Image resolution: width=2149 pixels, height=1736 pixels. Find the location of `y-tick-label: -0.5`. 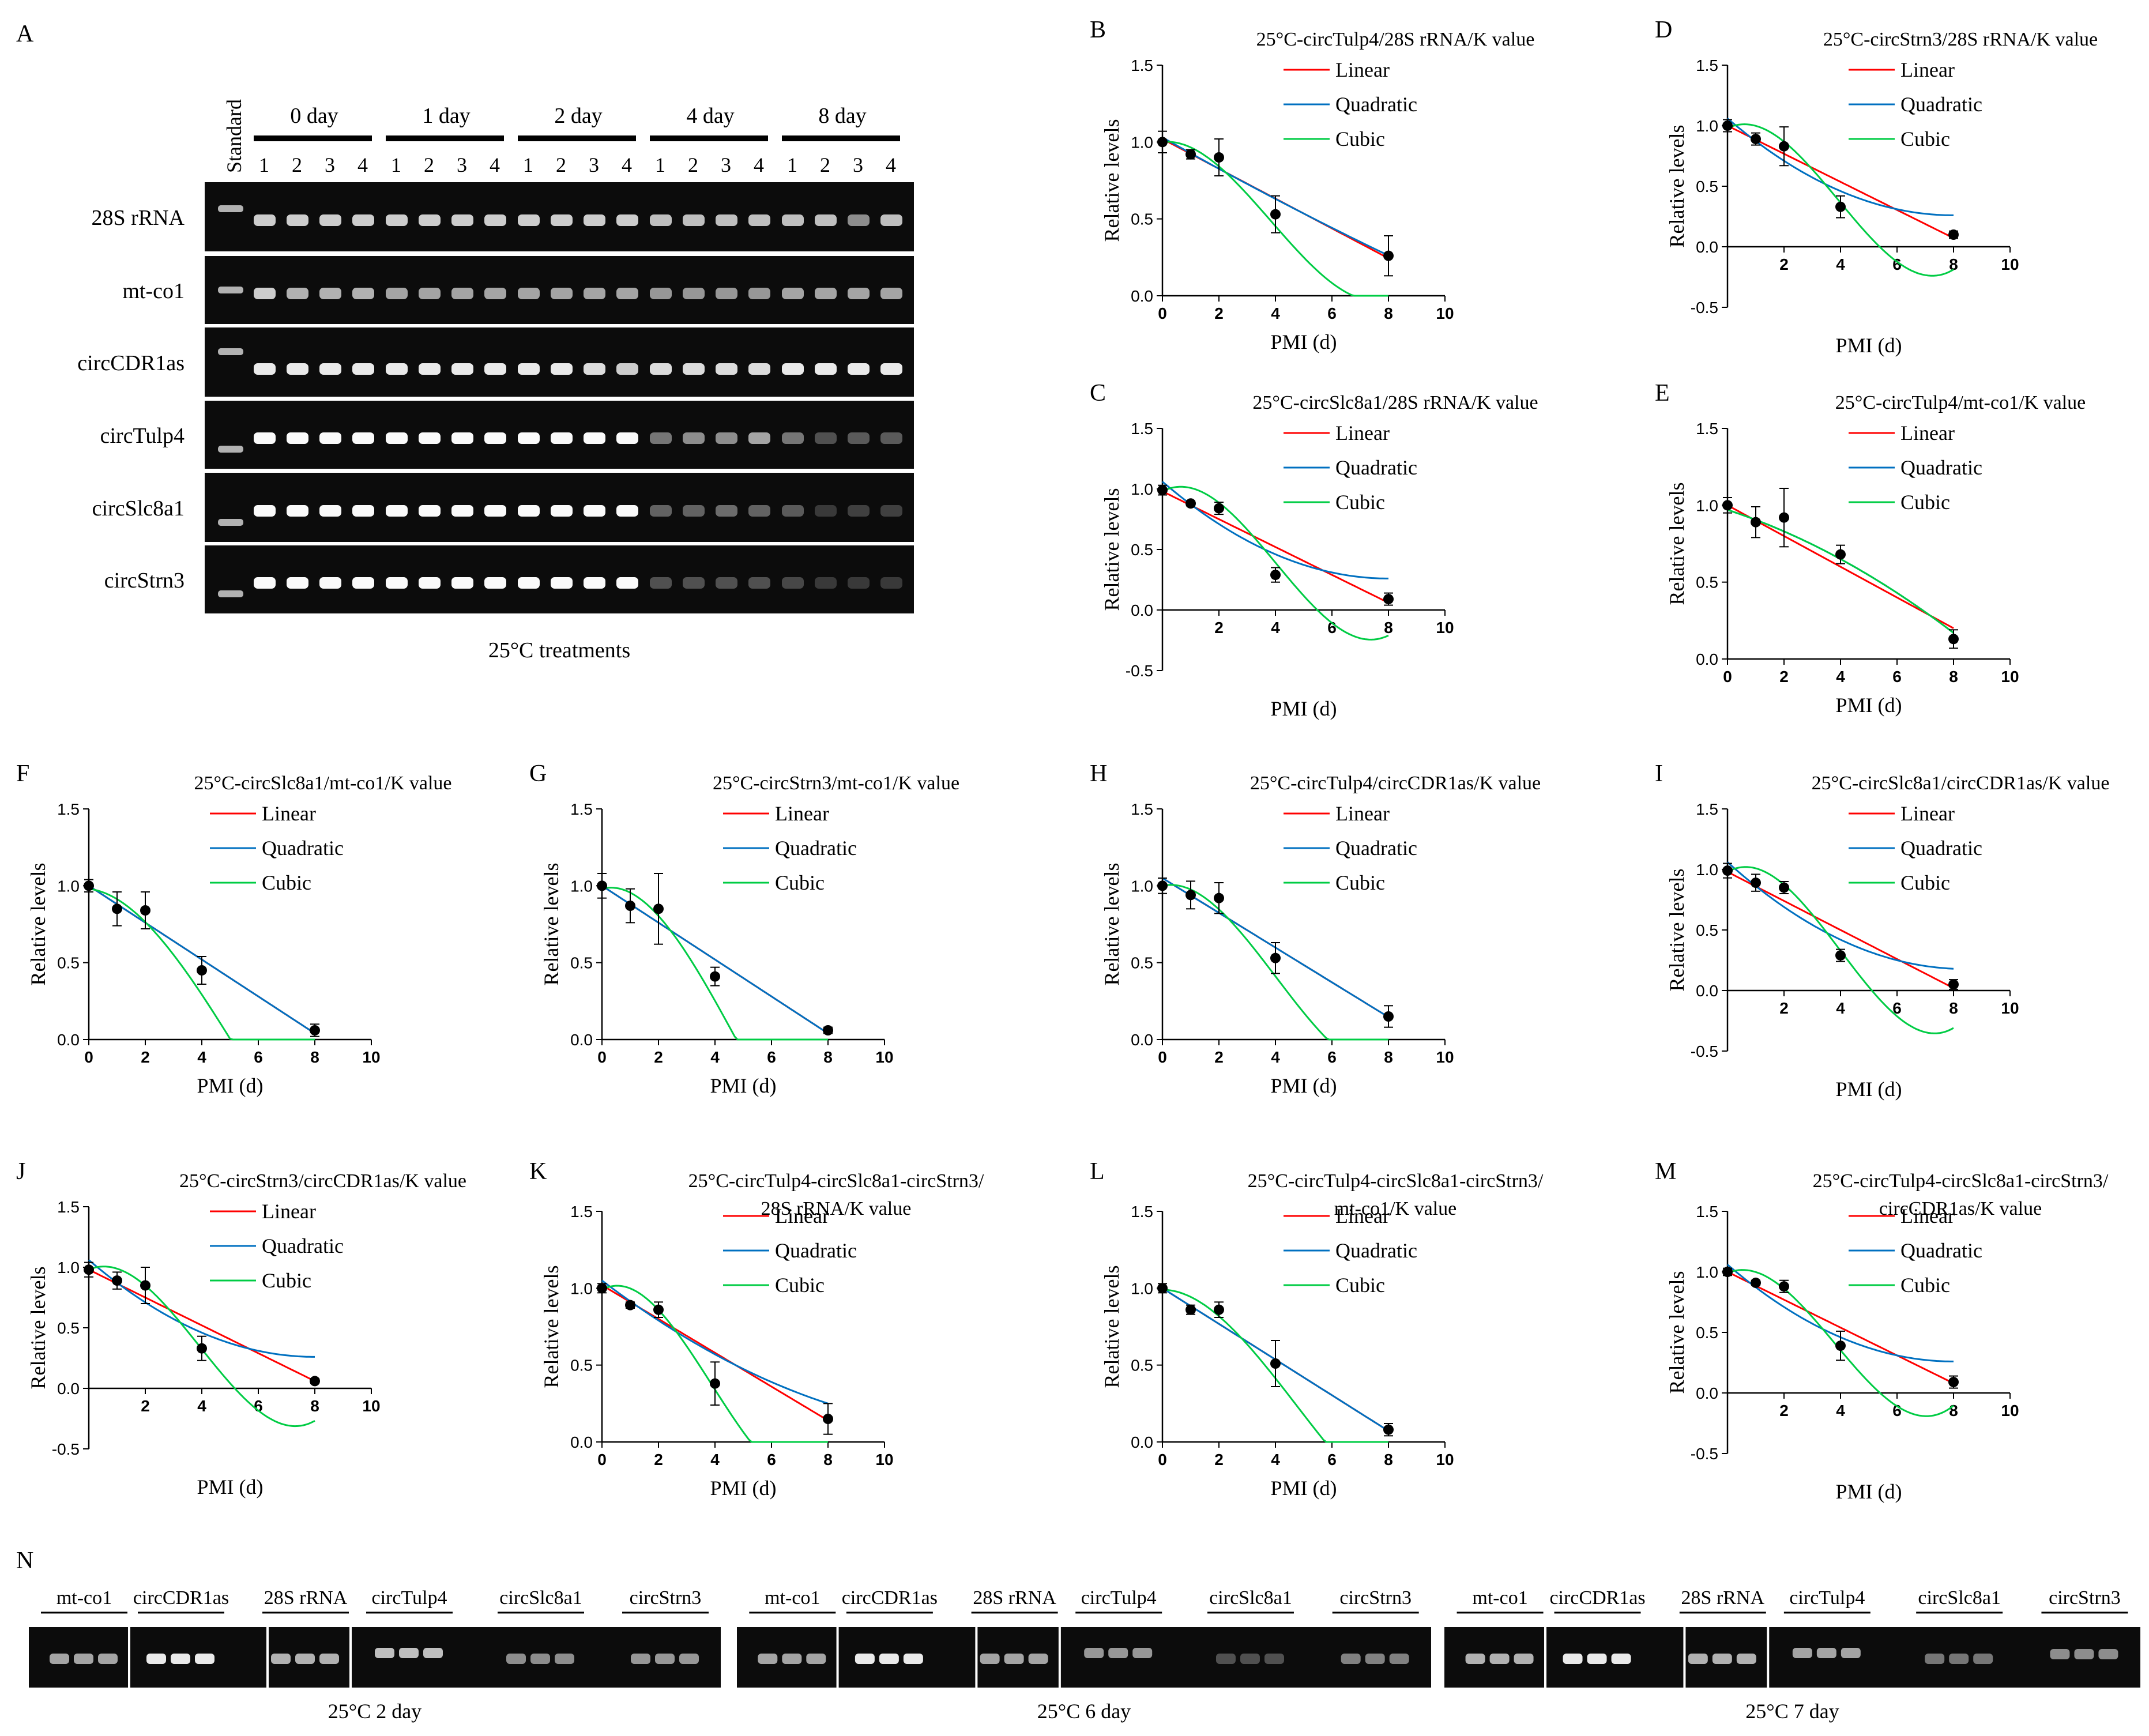

y-tick-label: -0.5 is located at coordinates (1140, 671).